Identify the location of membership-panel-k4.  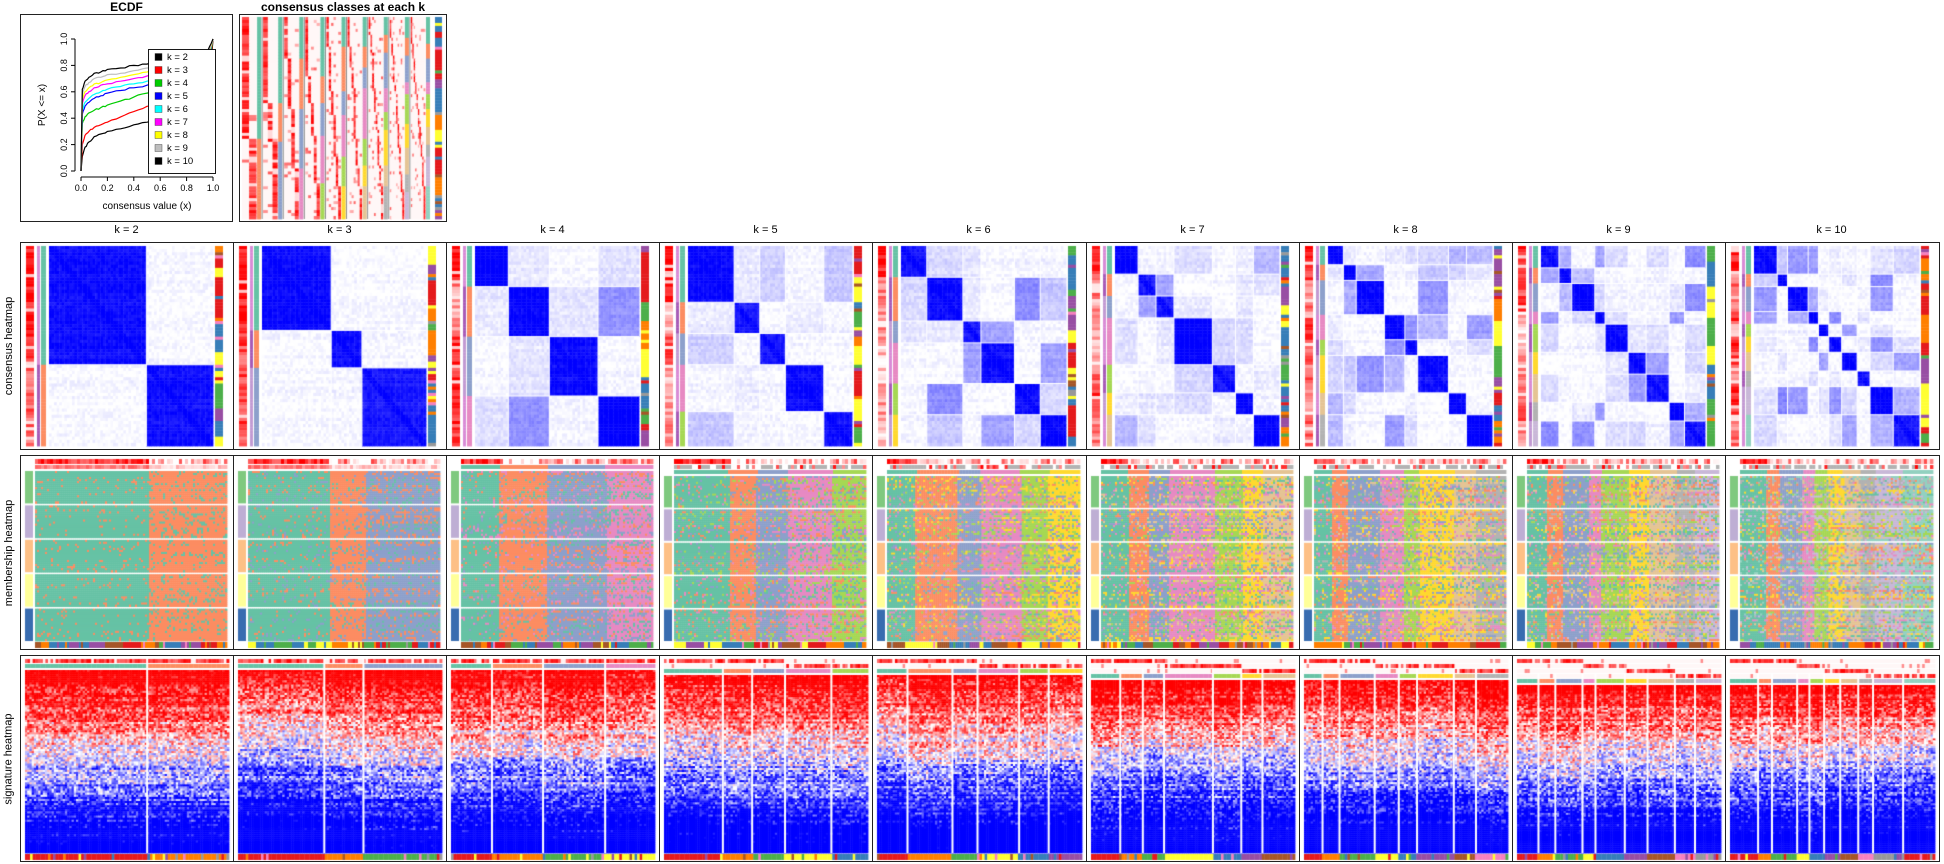
(553, 552).